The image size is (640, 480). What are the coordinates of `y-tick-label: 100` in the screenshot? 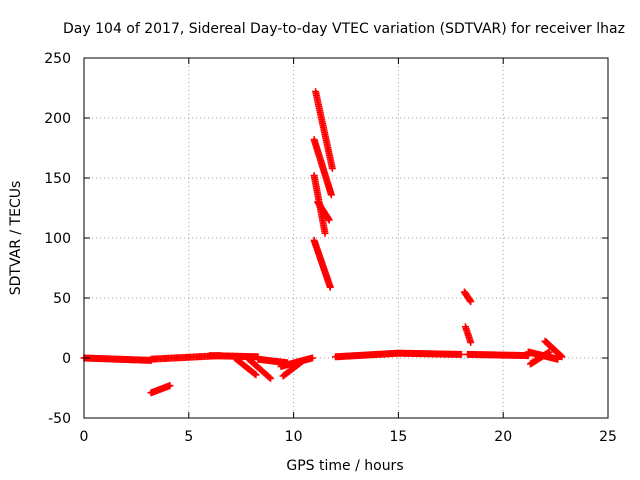 It's located at (57, 239).